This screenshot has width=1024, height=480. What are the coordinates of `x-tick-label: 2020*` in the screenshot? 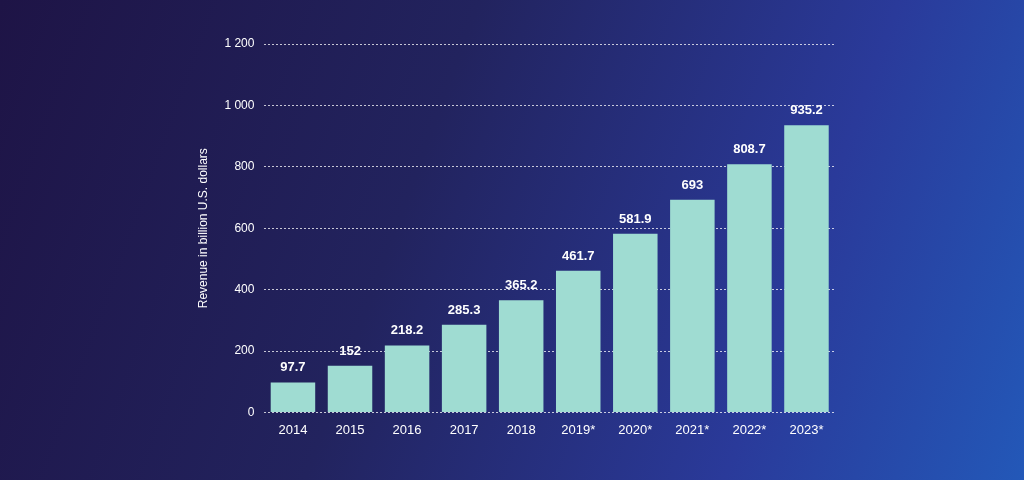 It's located at (635, 429).